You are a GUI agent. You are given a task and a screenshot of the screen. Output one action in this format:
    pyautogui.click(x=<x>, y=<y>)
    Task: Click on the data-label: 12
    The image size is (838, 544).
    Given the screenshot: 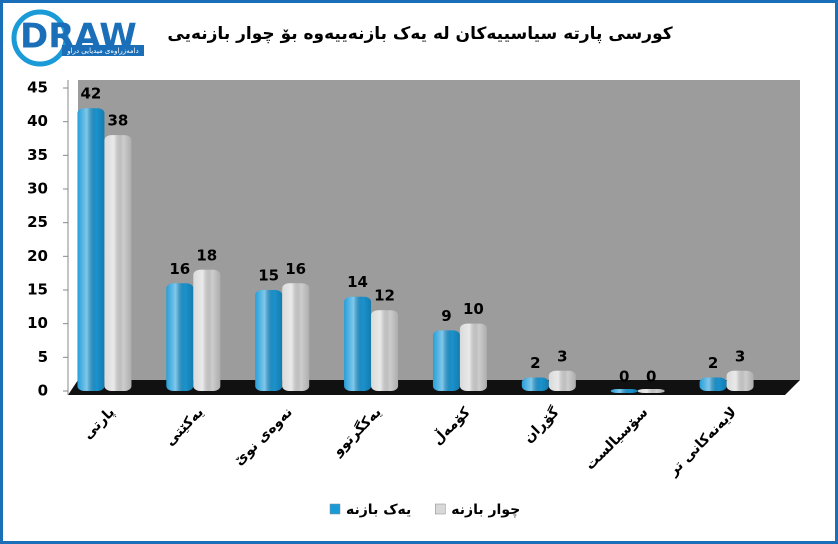 What is the action you would take?
    pyautogui.click(x=384, y=296)
    